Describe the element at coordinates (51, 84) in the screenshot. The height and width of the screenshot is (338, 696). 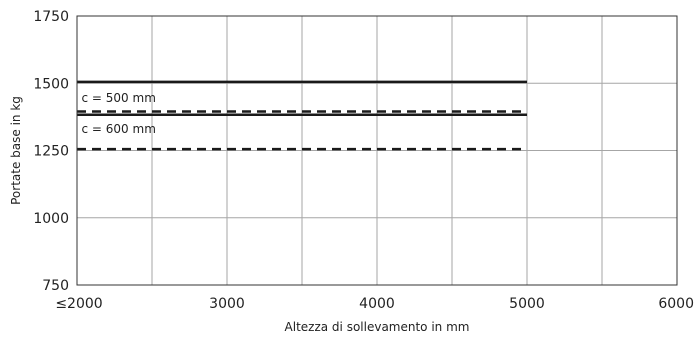
I see `y-tick-label: 1500` at that location.